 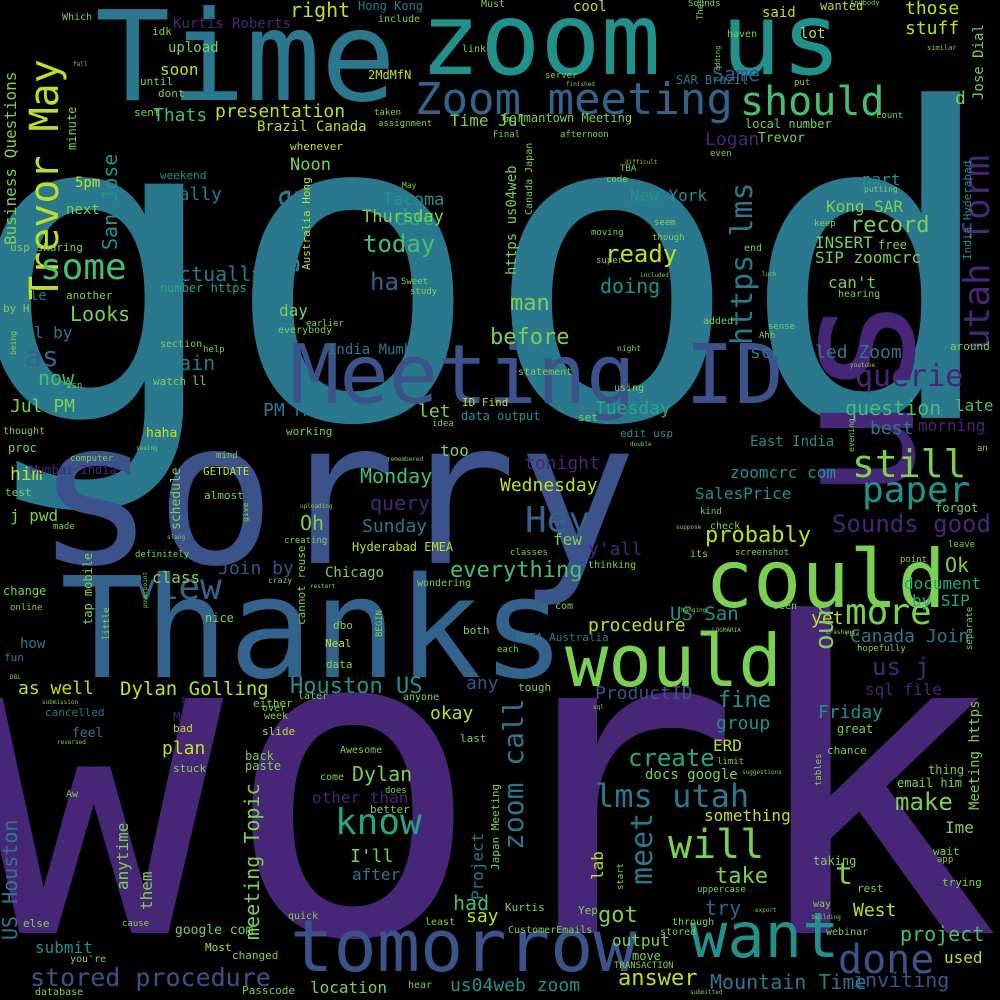 I want to click on cloud-word: East India, so click(x=792, y=442).